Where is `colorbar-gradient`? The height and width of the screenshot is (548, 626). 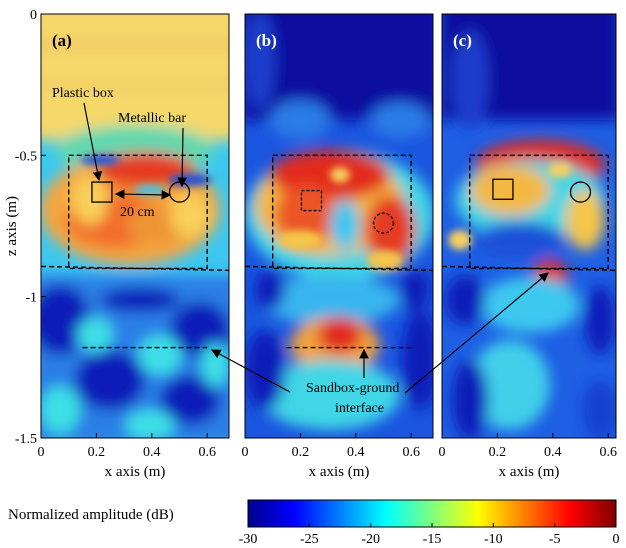 colorbar-gradient is located at coordinates (432, 513).